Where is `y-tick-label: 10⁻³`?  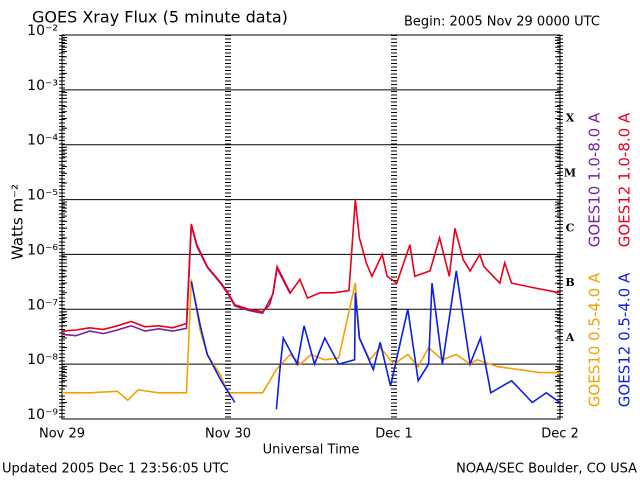
y-tick-label: 10⁻³ is located at coordinates (42, 86).